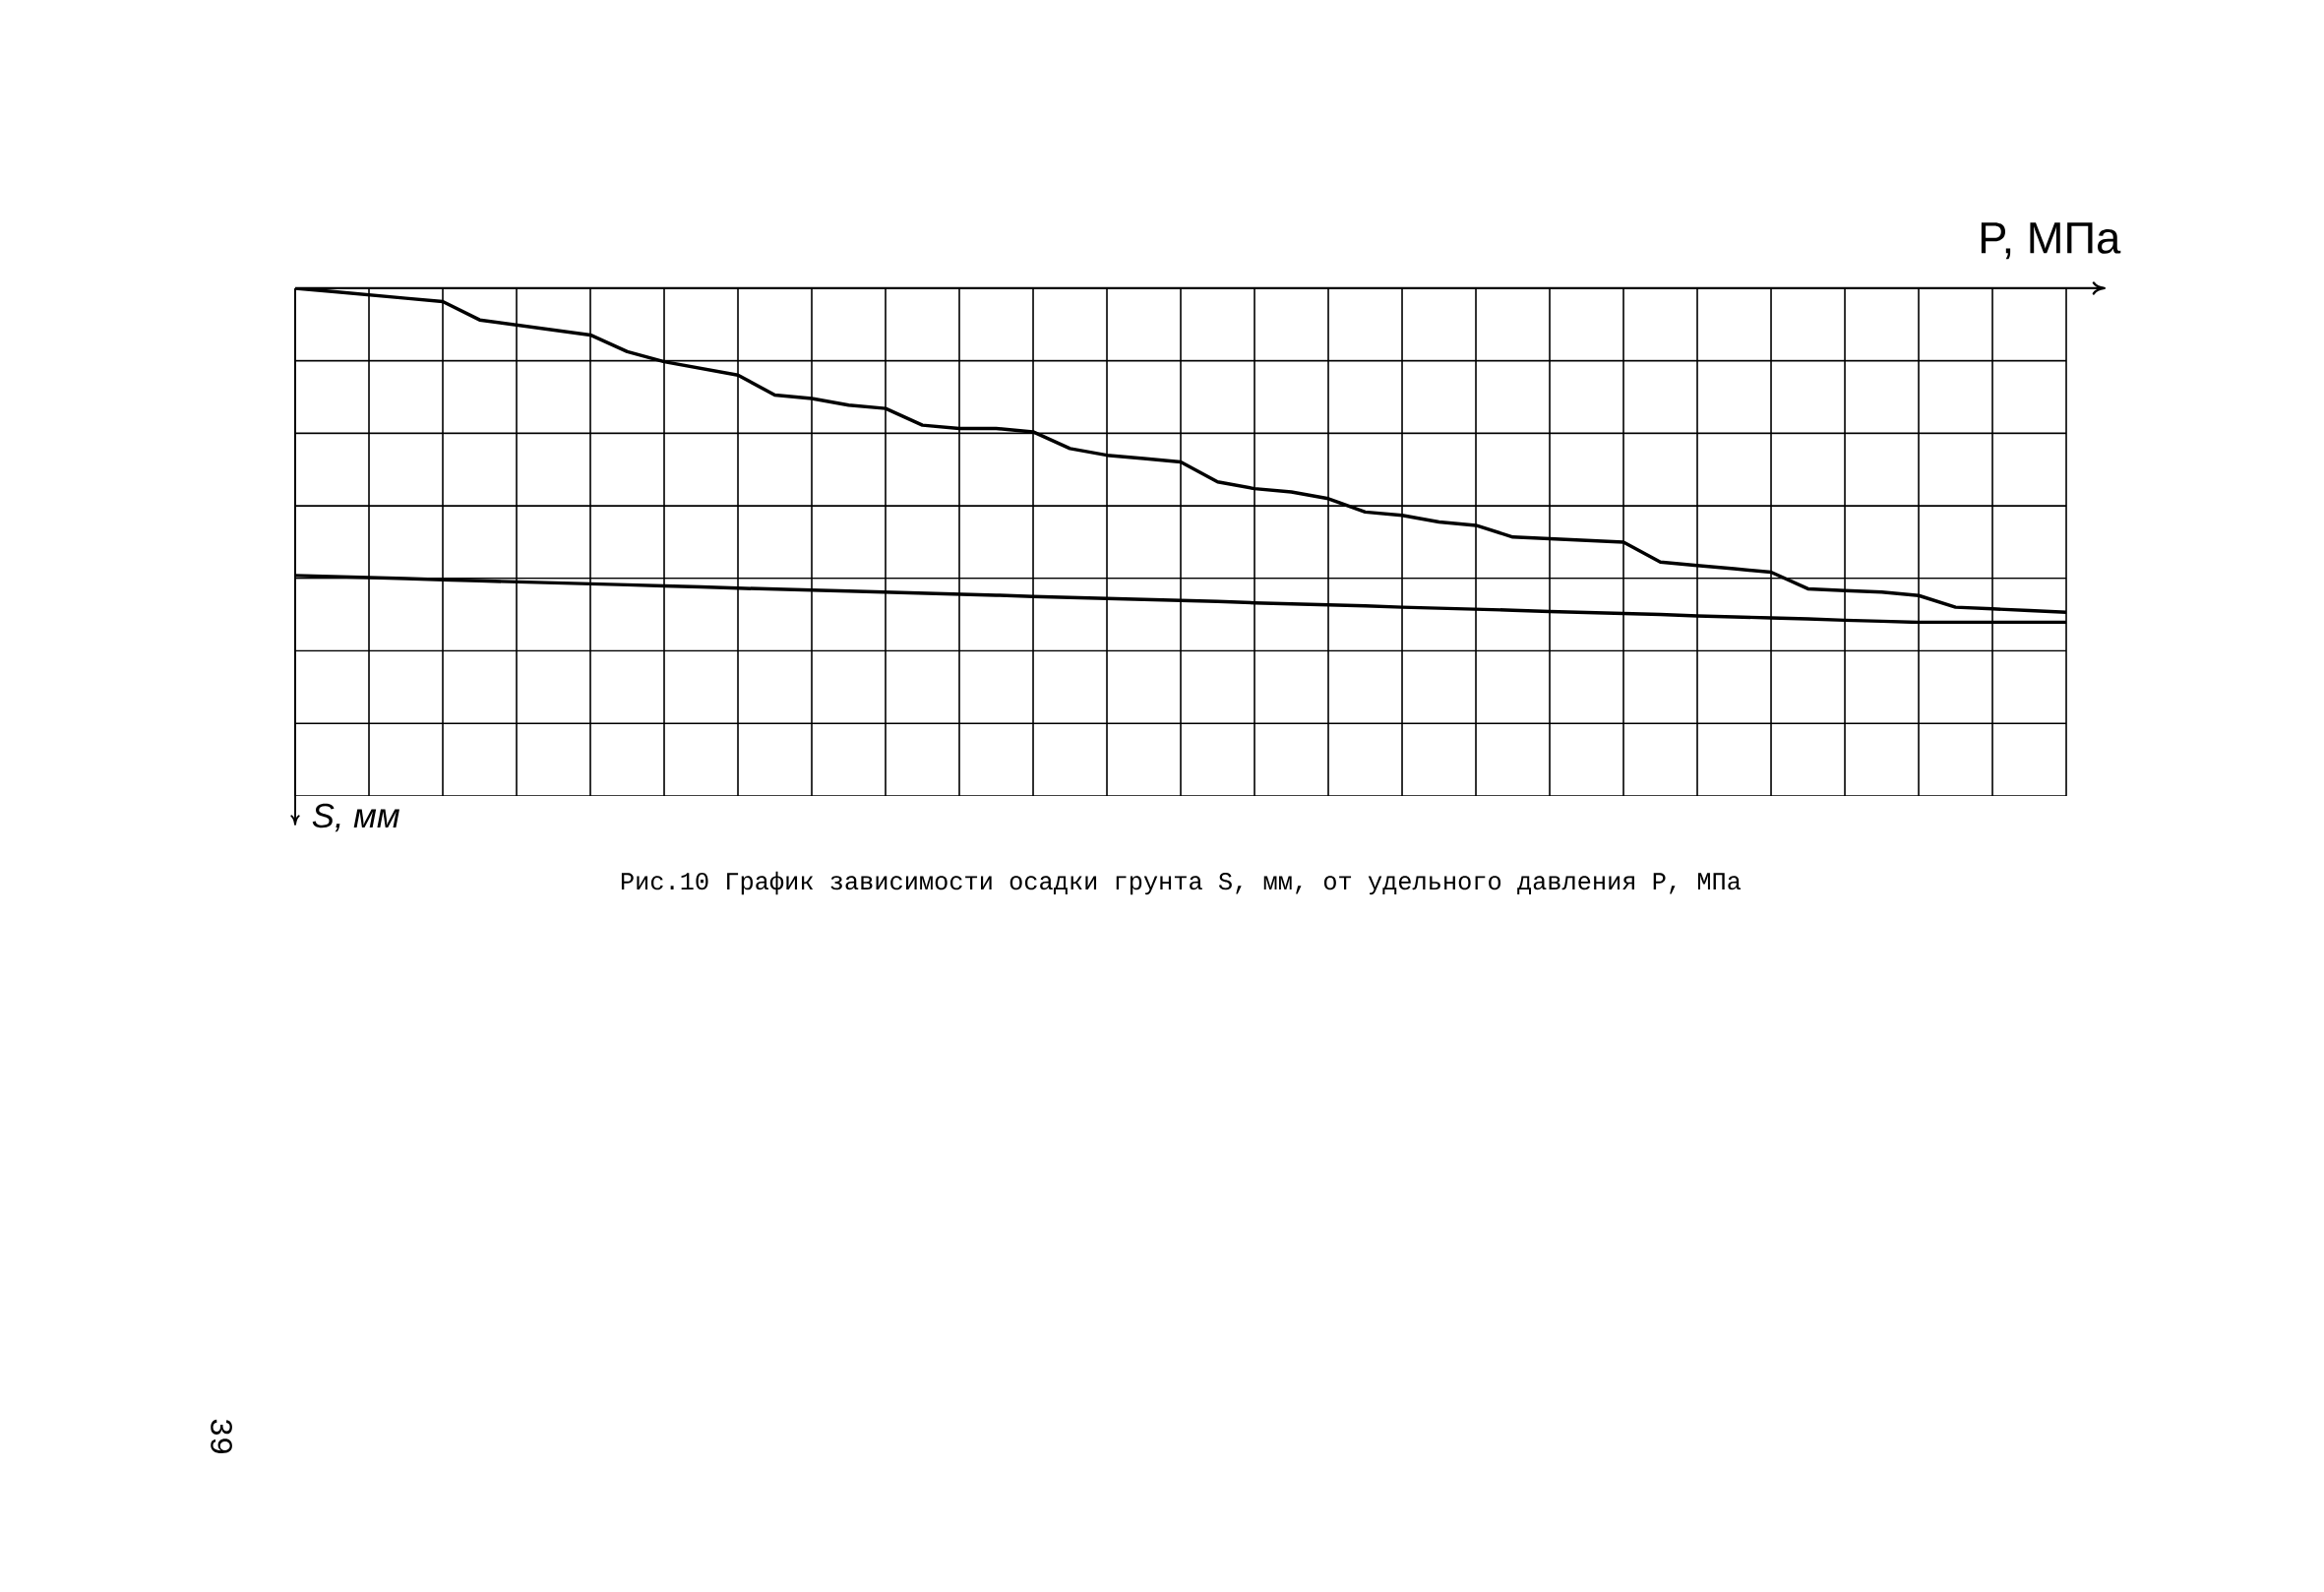 The image size is (2324, 1592). Describe the element at coordinates (1181, 883) in the screenshot. I see `text: Рис.10 График зависимости осадки грунта S, мм, от удельного давления P, МПа` at that location.